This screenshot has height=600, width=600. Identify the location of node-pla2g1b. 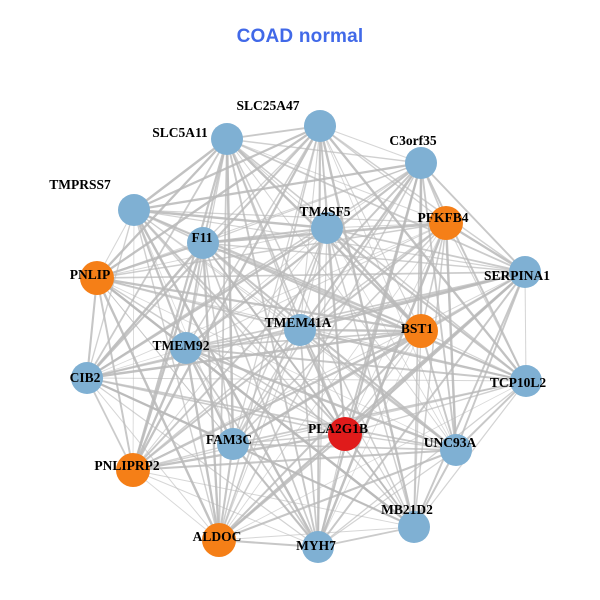
(345, 434).